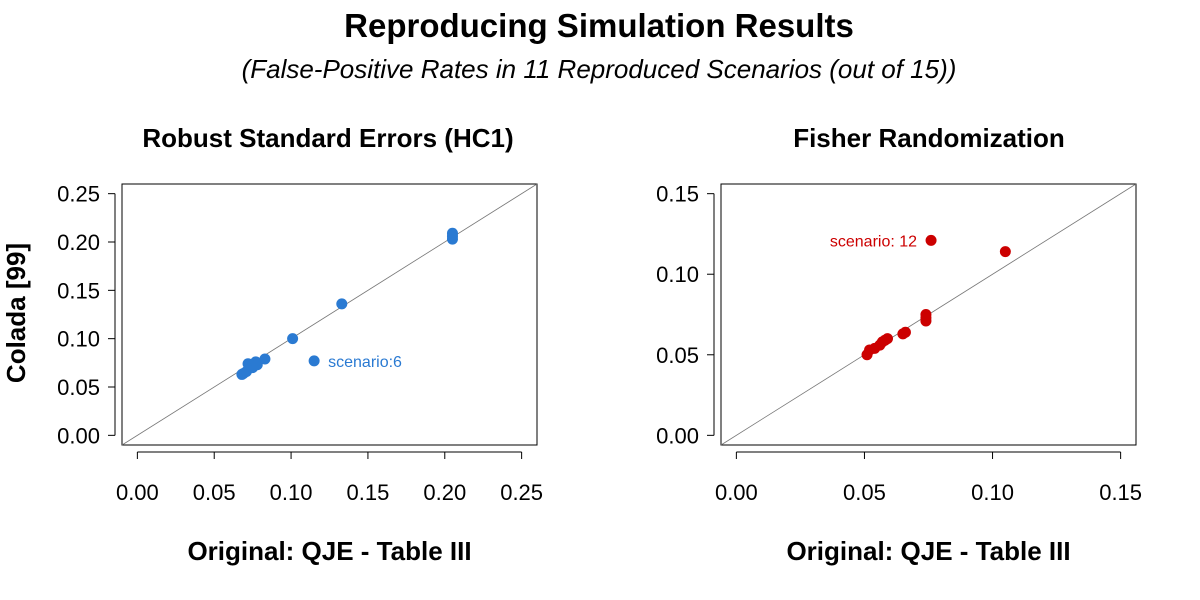  What do you see at coordinates (16, 313) in the screenshot?
I see `y-axis-title: Colada [99]` at bounding box center [16, 313].